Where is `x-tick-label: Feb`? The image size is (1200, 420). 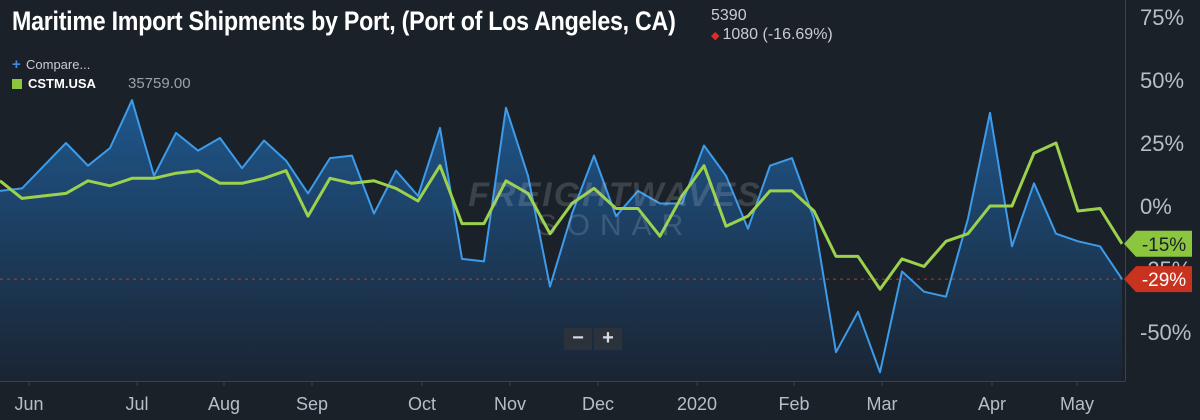 x-tick-label: Feb is located at coordinates (793, 404).